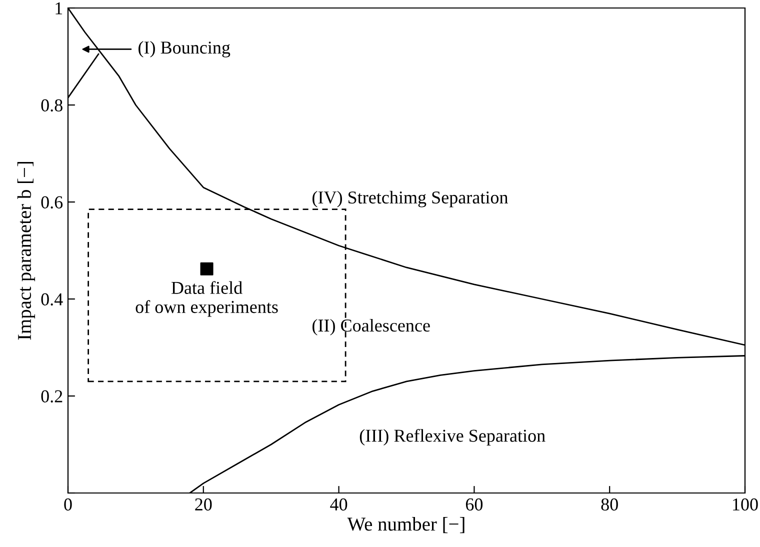  What do you see at coordinates (371, 327) in the screenshot?
I see `annotation: (II) Coalescence` at bounding box center [371, 327].